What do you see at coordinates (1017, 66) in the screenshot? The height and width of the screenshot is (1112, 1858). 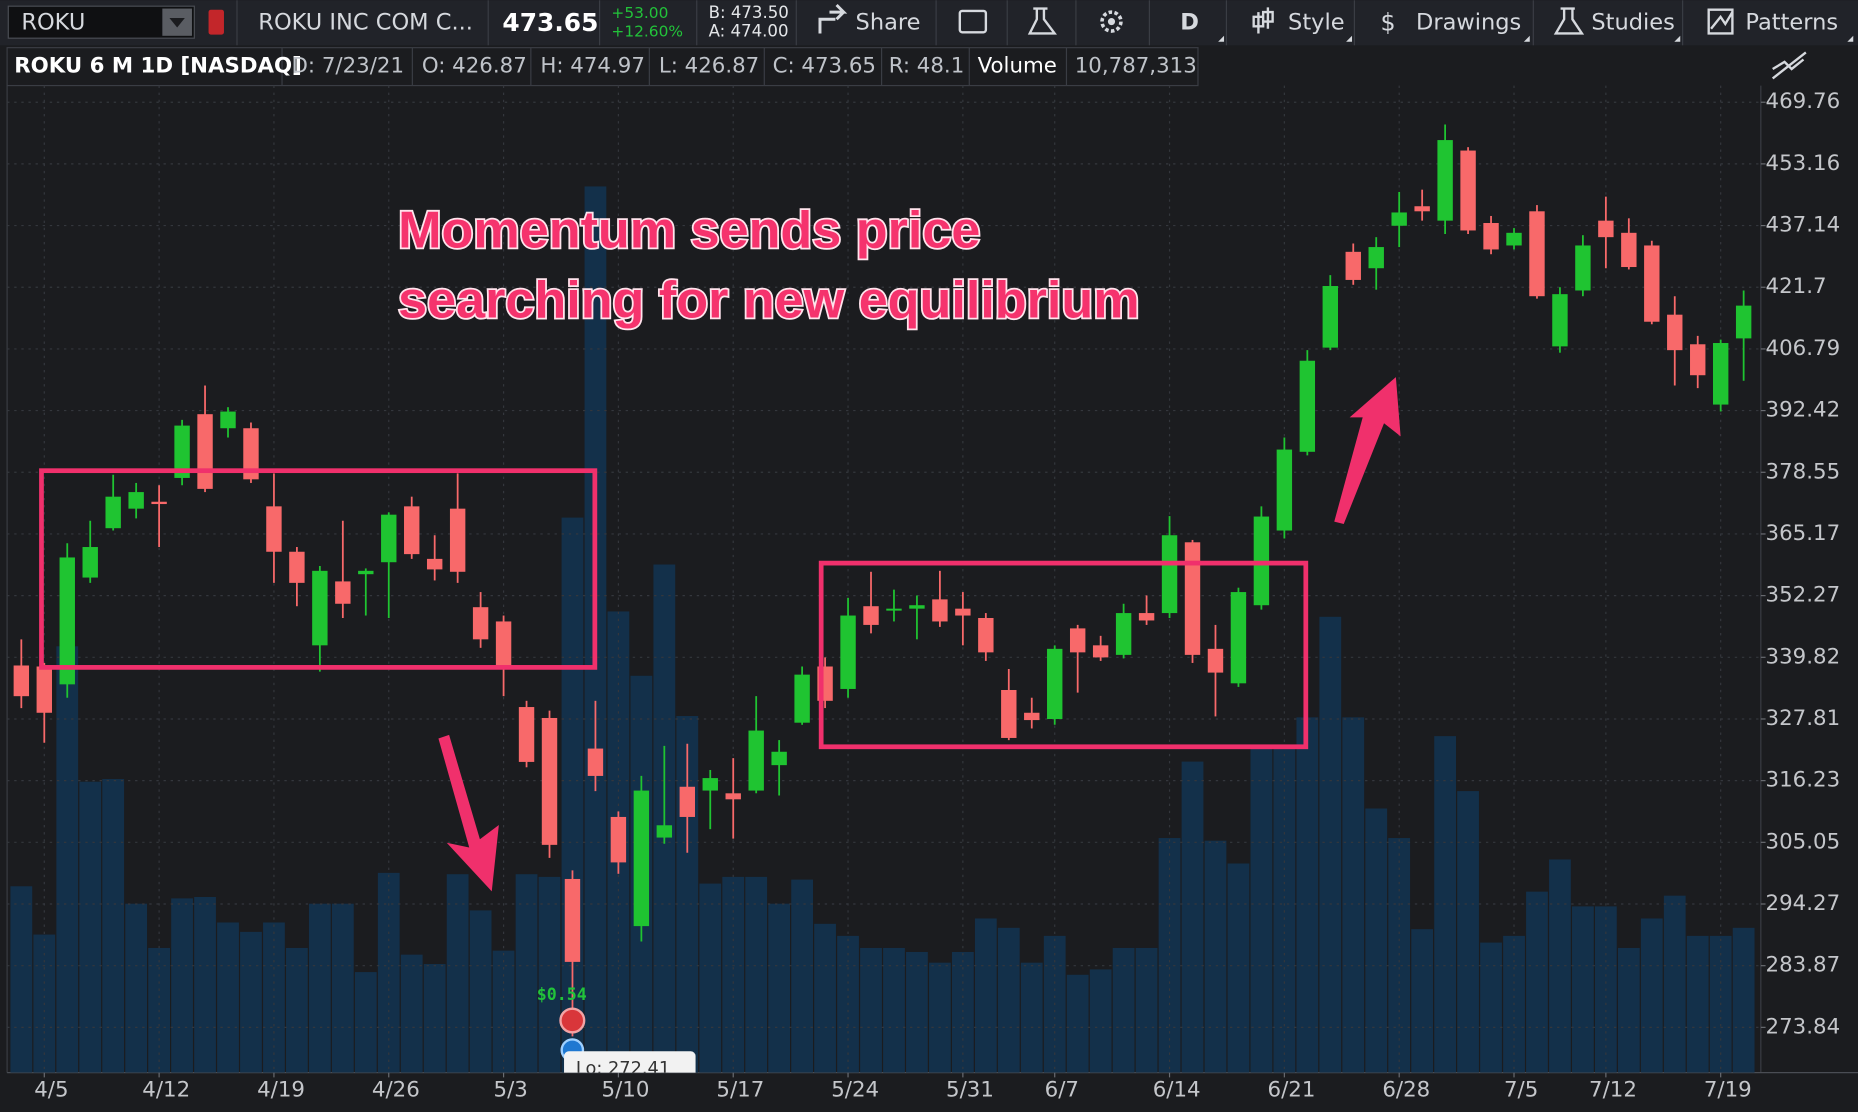 I see `volume-label: Volume` at bounding box center [1017, 66].